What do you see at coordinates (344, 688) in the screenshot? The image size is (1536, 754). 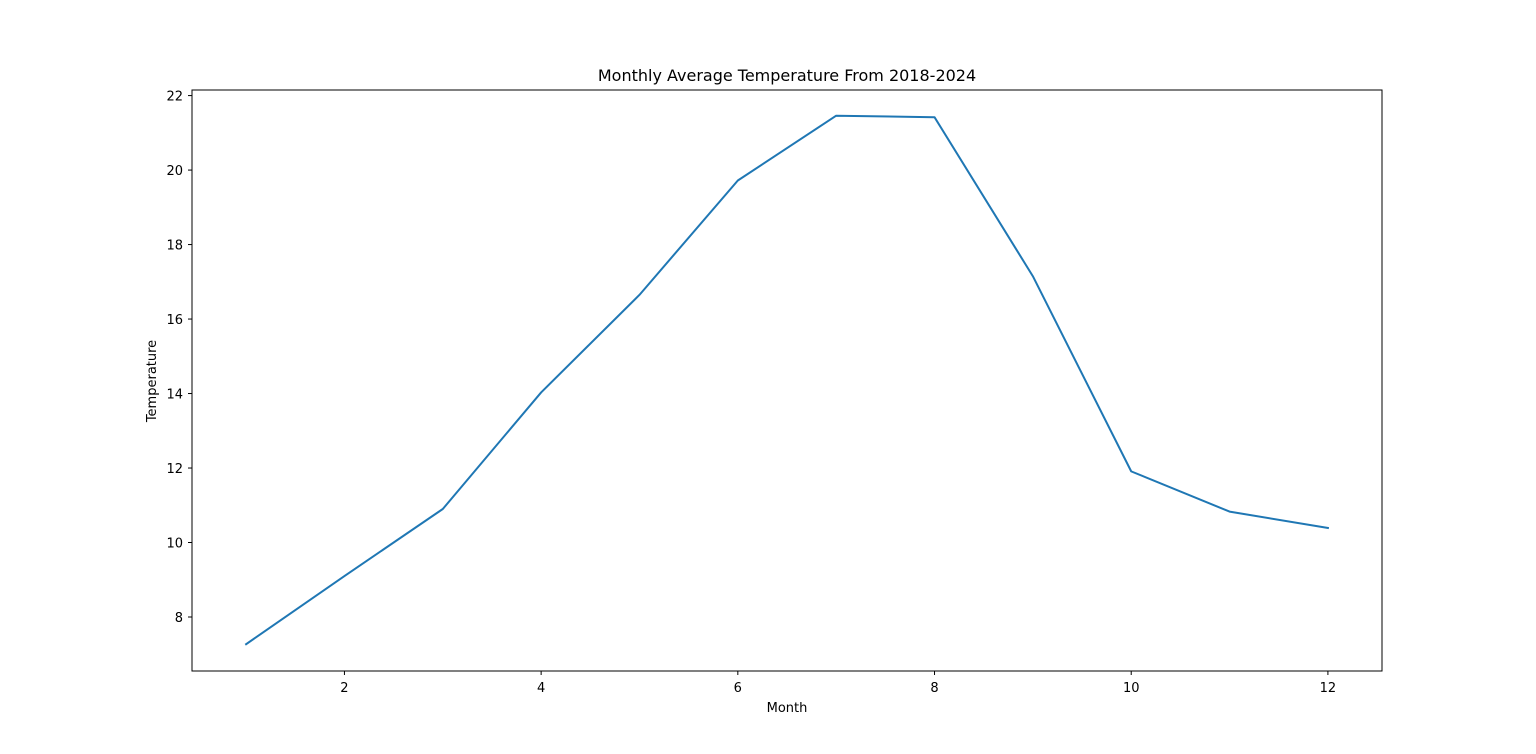 I see `x-tick-label: 2` at bounding box center [344, 688].